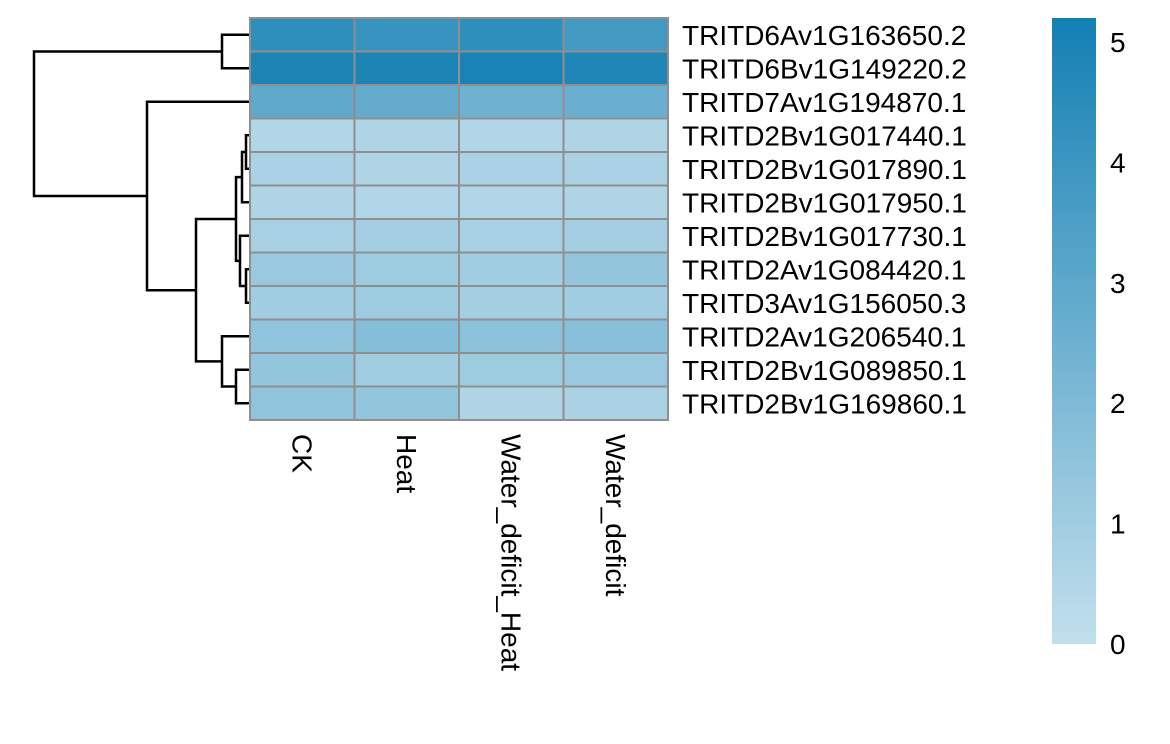 This screenshot has width=1170, height=744. I want to click on row-label: TRITD2Bv1G169860.1, so click(824, 403).